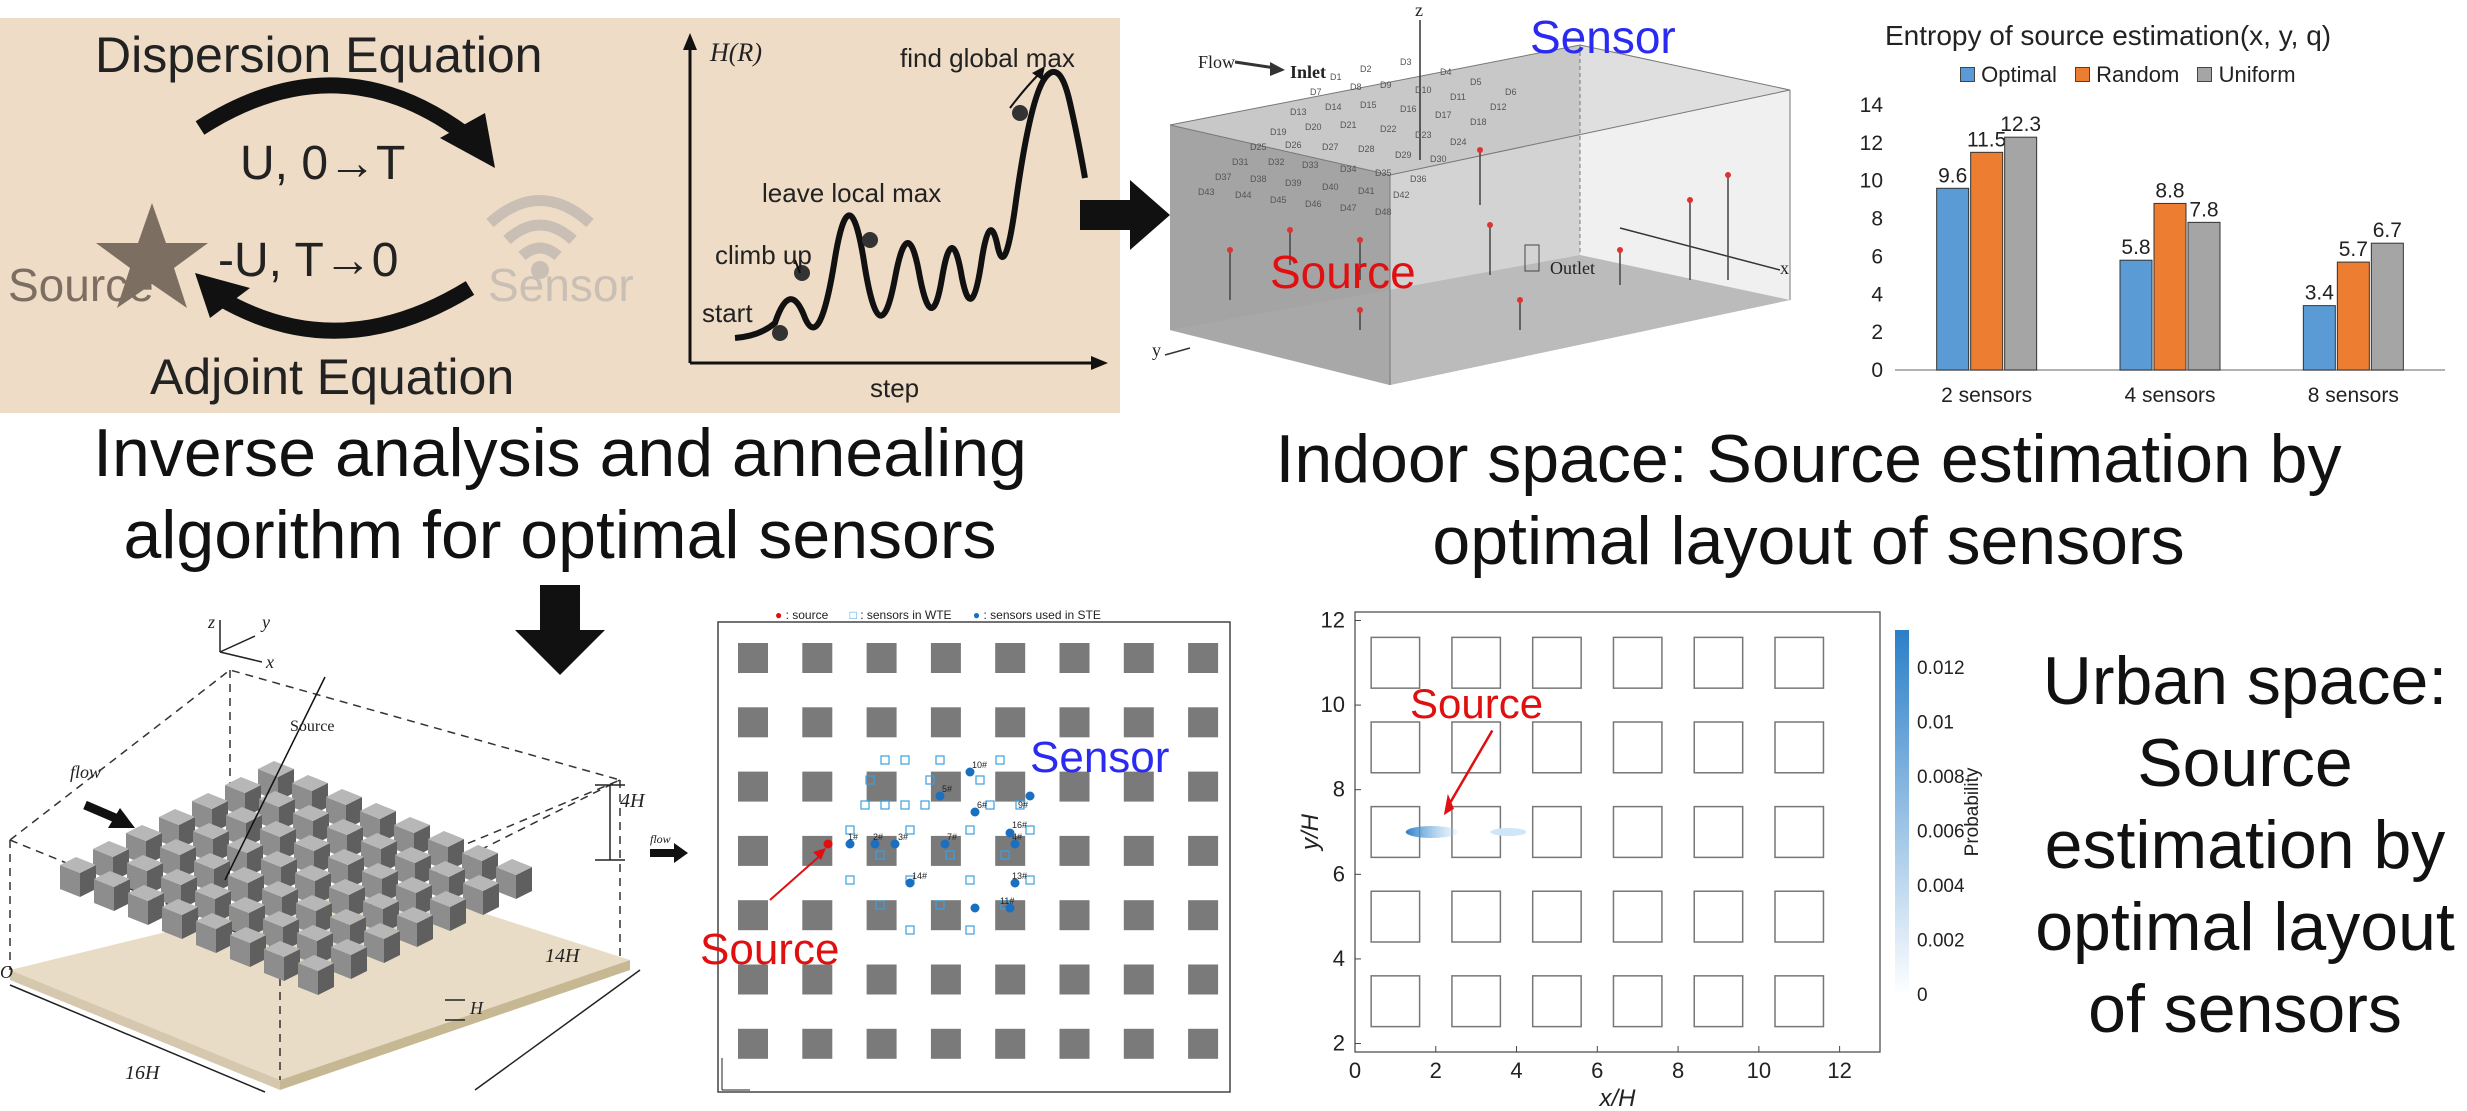 Image resolution: width=2467 pixels, height=1111 pixels. What do you see at coordinates (1458, 142) in the screenshot?
I see `svg-text: D24` at bounding box center [1458, 142].